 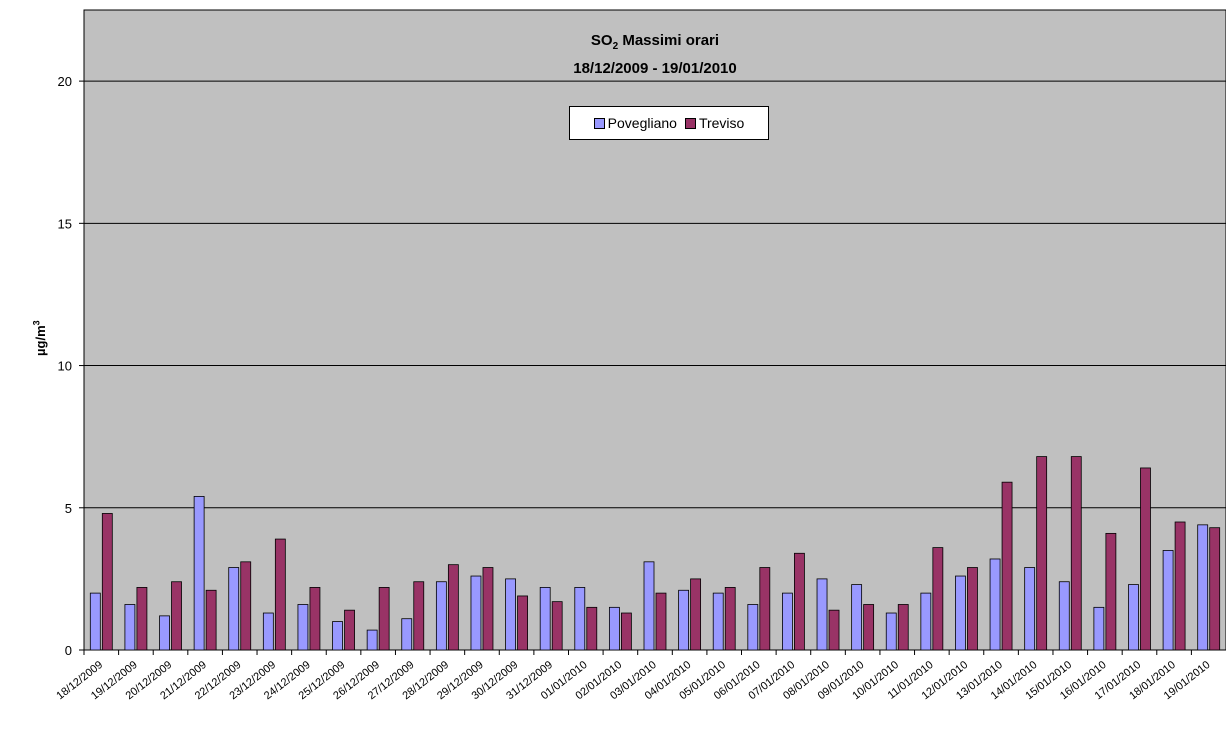 What do you see at coordinates (599, 123) in the screenshot?
I see `legend-swatch-povegliano` at bounding box center [599, 123].